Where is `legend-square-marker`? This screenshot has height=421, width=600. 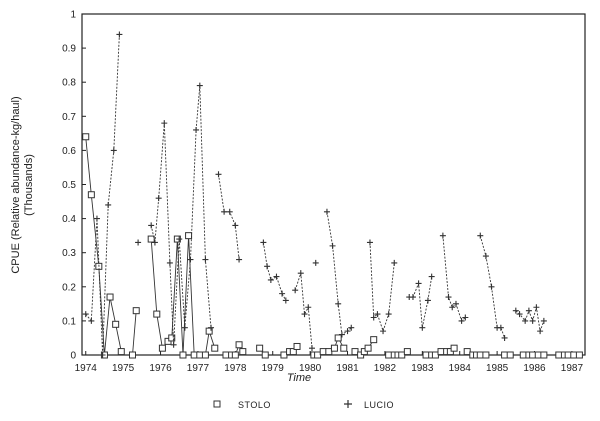
legend-square-marker is located at coordinates (217, 404).